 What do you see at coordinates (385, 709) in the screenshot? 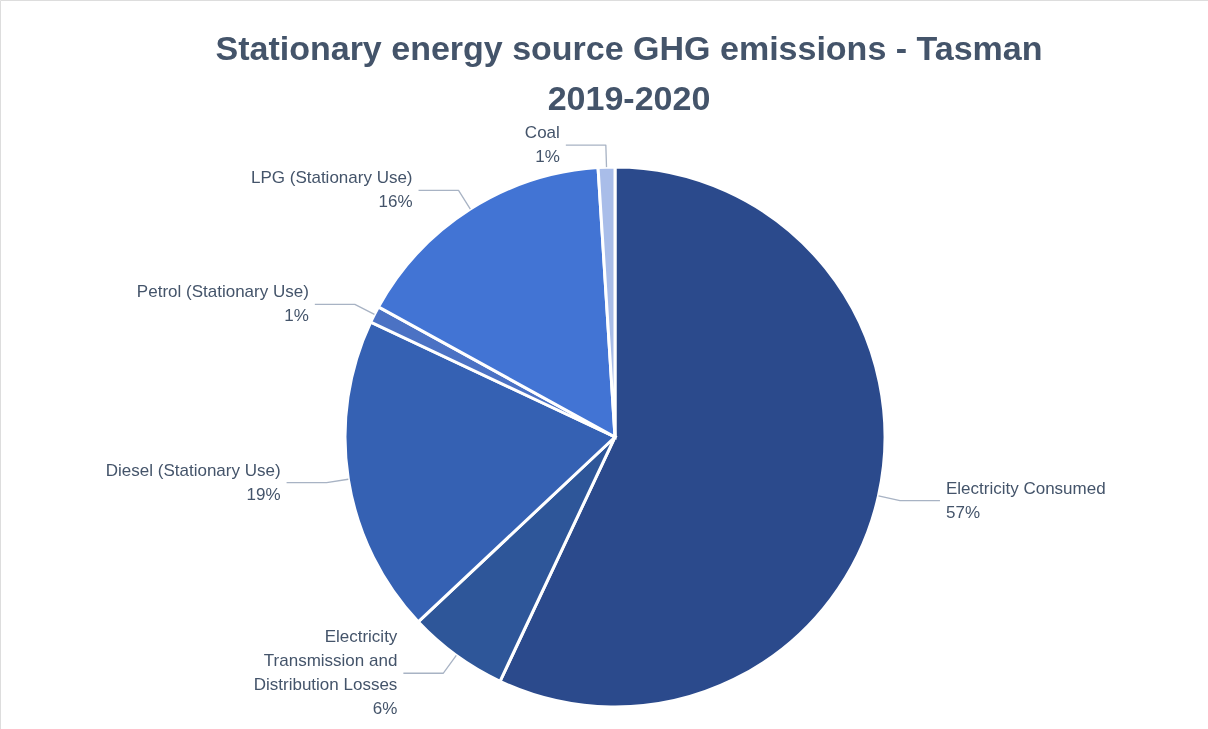
I see `data-label: 6%` at bounding box center [385, 709].